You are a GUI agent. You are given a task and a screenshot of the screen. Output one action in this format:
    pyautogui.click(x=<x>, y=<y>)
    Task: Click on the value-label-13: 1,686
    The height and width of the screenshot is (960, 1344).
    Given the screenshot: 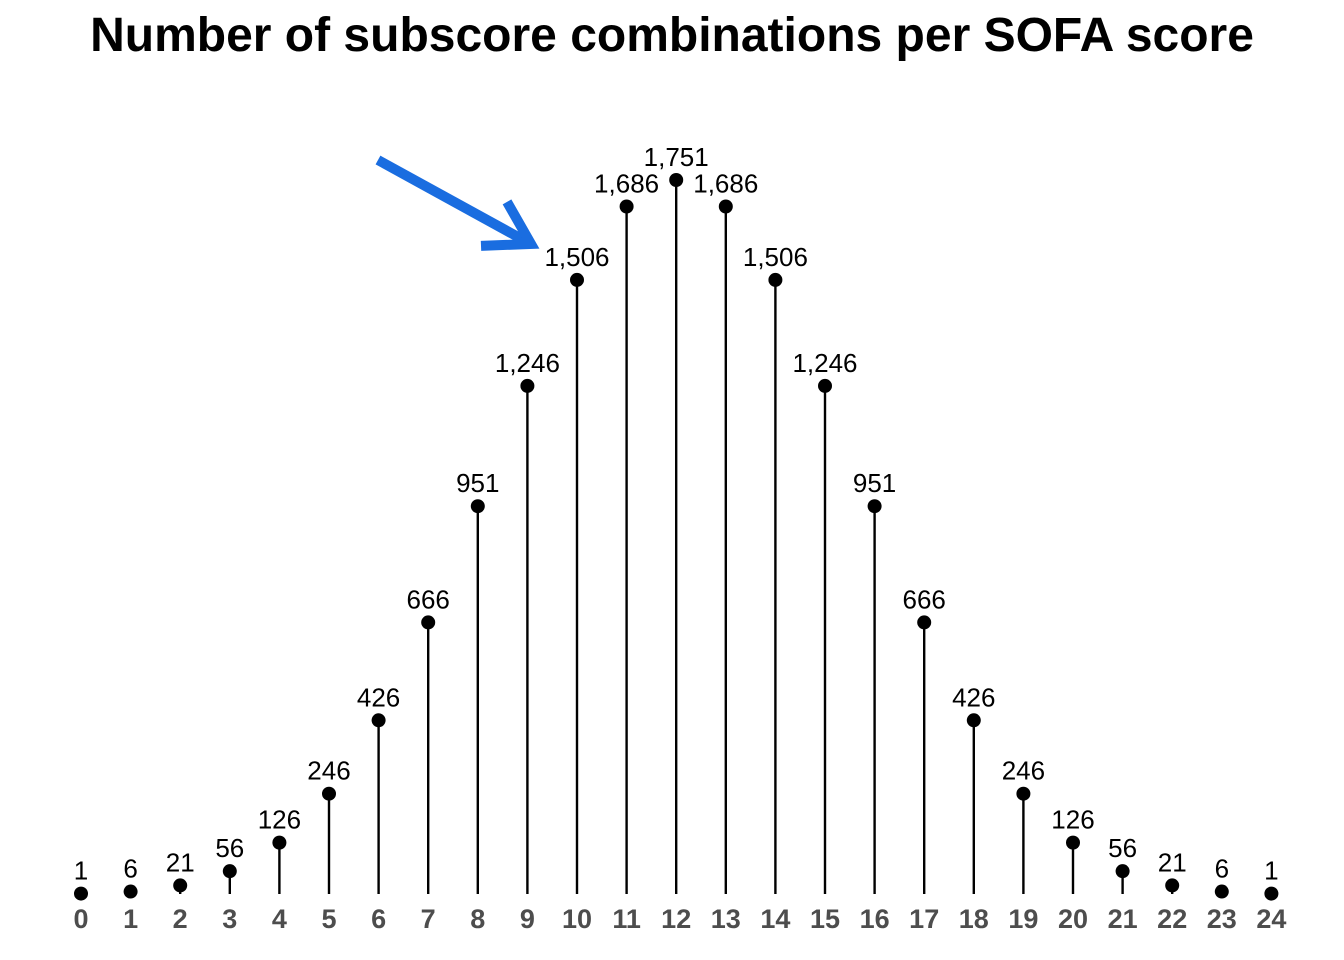 What is the action you would take?
    pyautogui.click(x=725, y=184)
    